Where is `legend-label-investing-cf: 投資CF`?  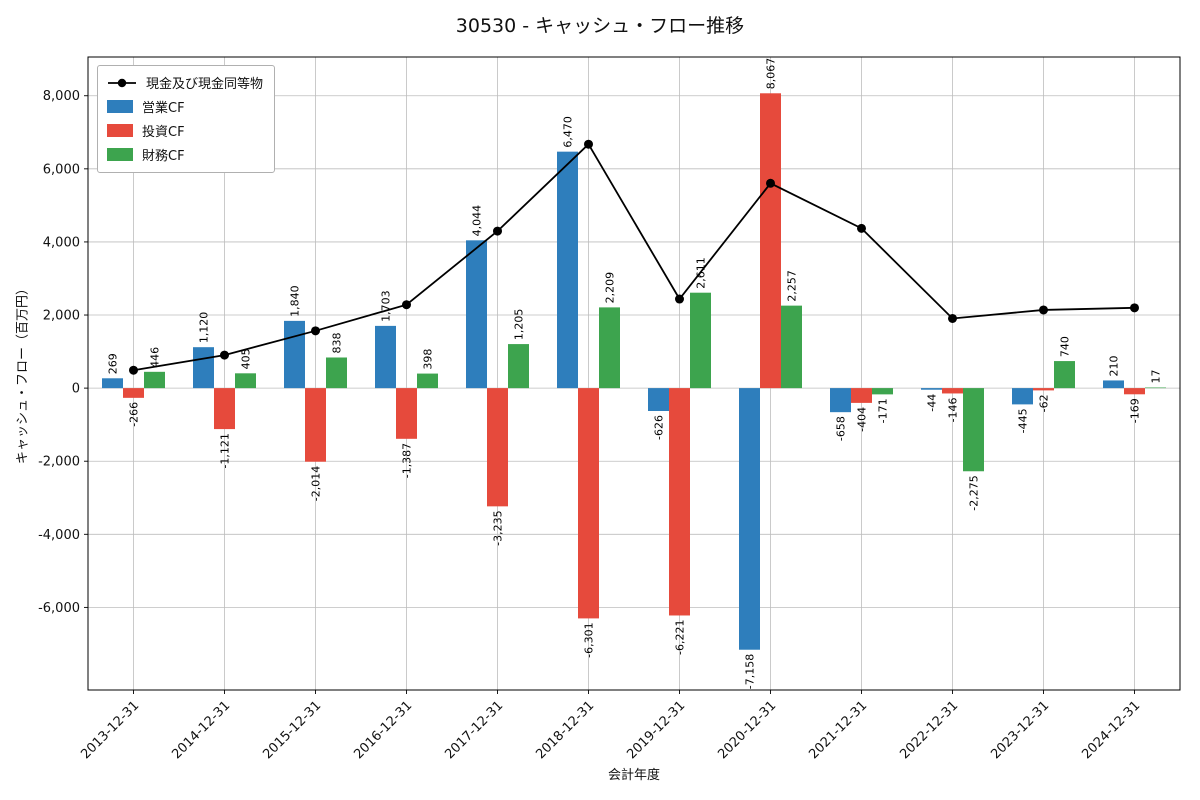 legend-label-investing-cf: 投資CF is located at coordinates (163, 132).